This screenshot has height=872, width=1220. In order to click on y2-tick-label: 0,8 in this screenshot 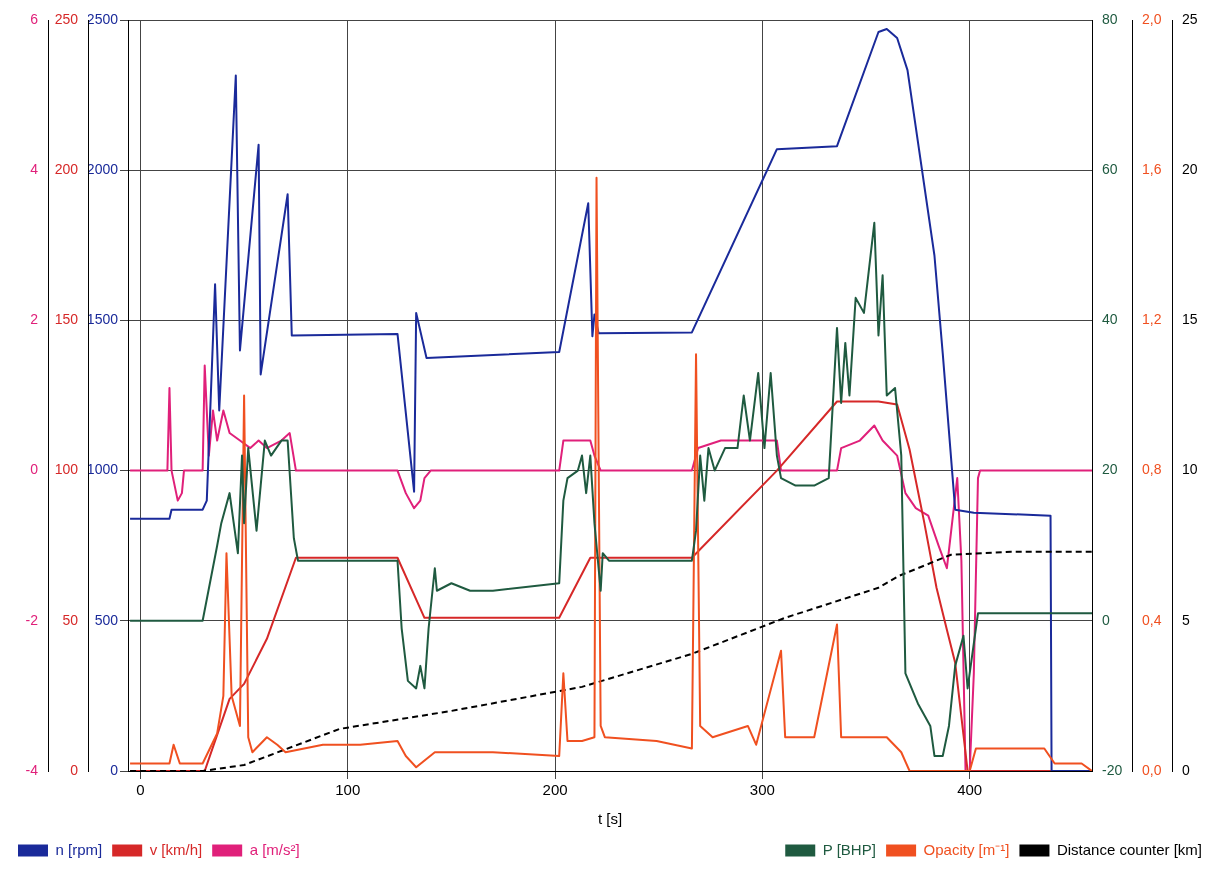, I will do `click(1152, 469)`.